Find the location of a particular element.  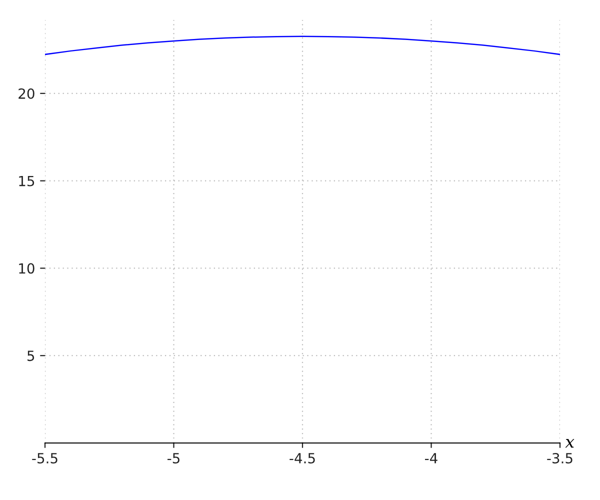

y-tick-label: 20 is located at coordinates (26, 93).